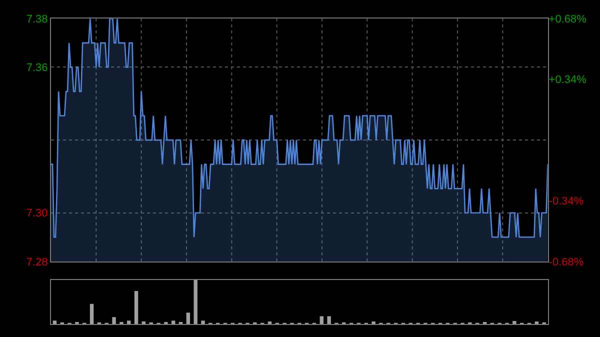 Image resolution: width=600 pixels, height=337 pixels. I want to click on y2-tick-label: +0.34%, so click(567, 80).